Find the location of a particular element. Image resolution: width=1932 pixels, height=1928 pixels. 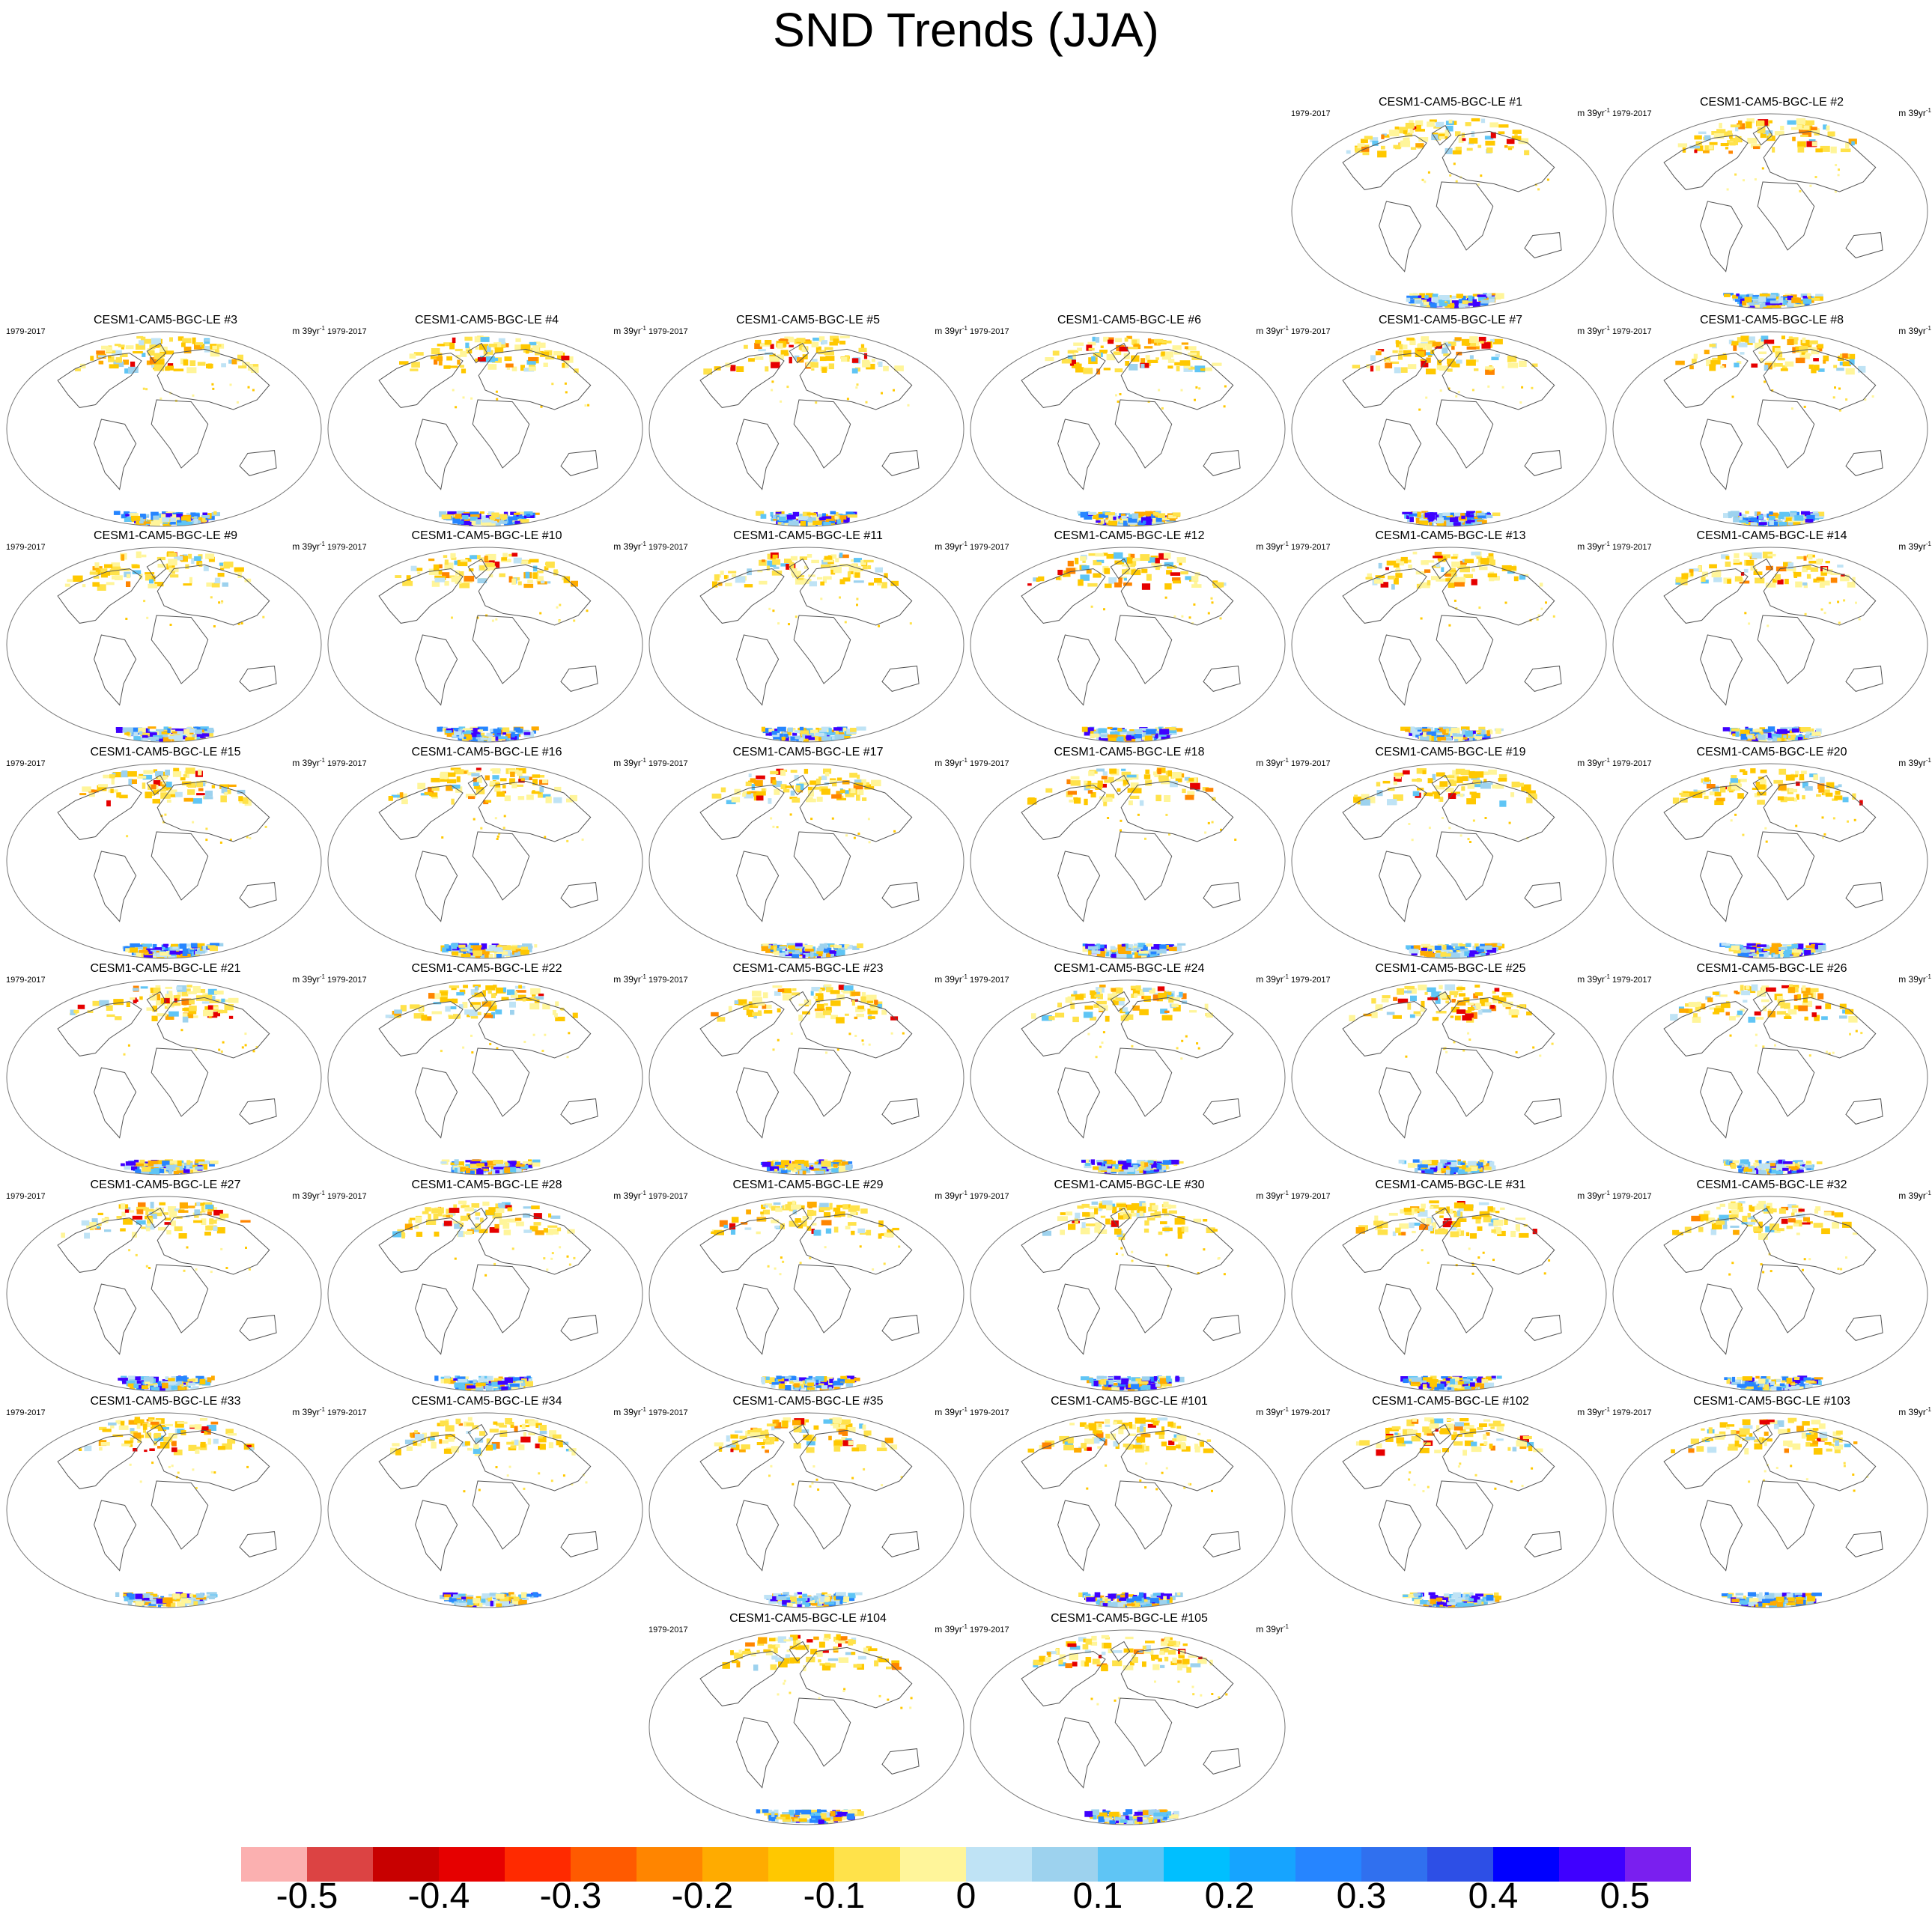

map-panel: CESM1-CAM5-BGC-LE #33 1979-2017 m 39yr-1 is located at coordinates (165, 1501).